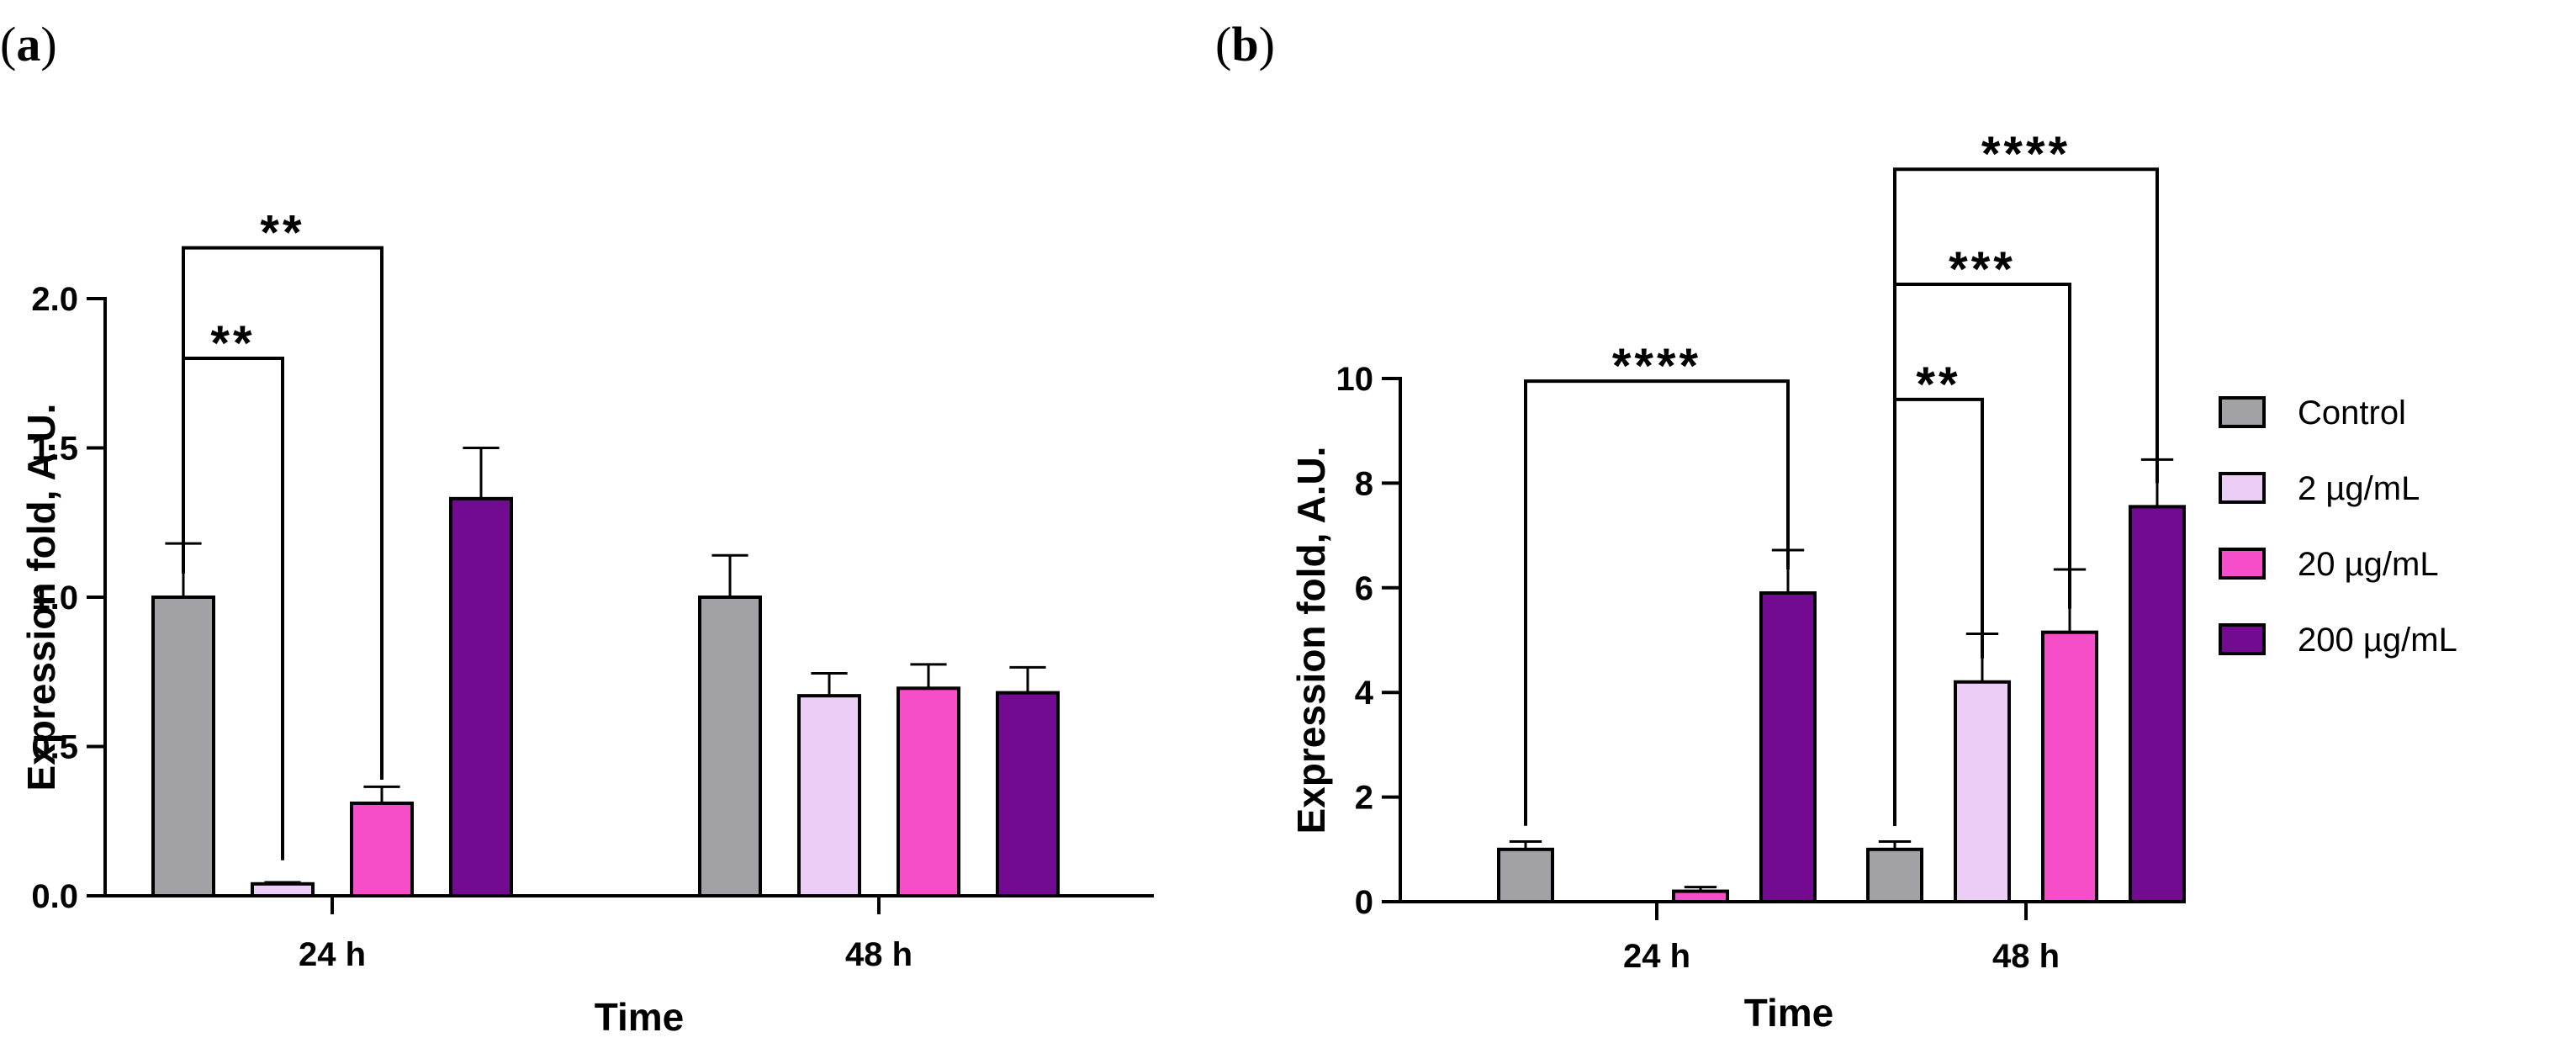 Image resolution: width=2576 pixels, height=1043 pixels. I want to click on legend-label: 200 µg/mL, so click(2377, 640).